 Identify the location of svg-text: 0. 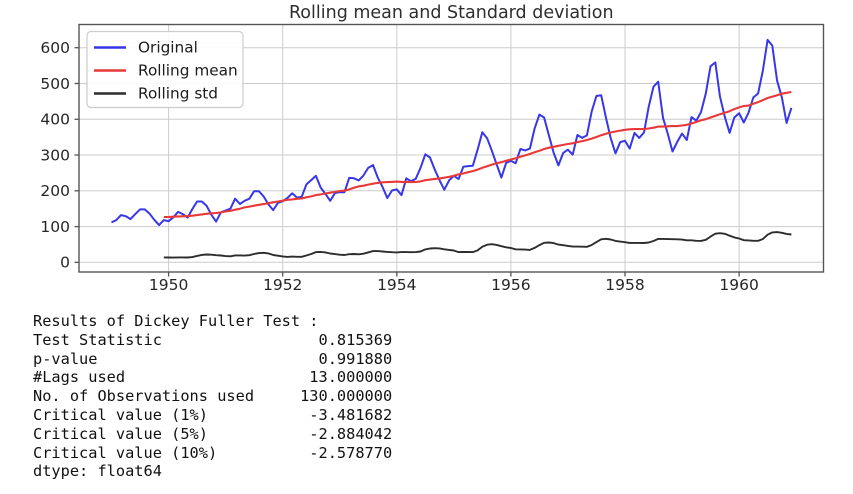
(65, 263).